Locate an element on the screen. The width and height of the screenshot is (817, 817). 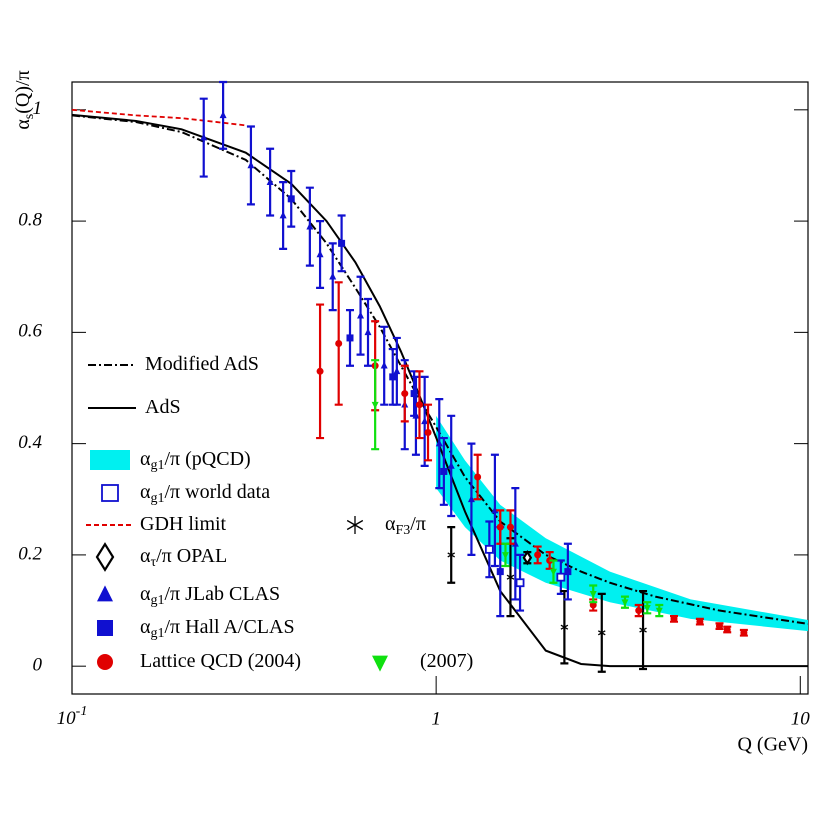
legend-label-part: τ is located at coordinates (153, 562).